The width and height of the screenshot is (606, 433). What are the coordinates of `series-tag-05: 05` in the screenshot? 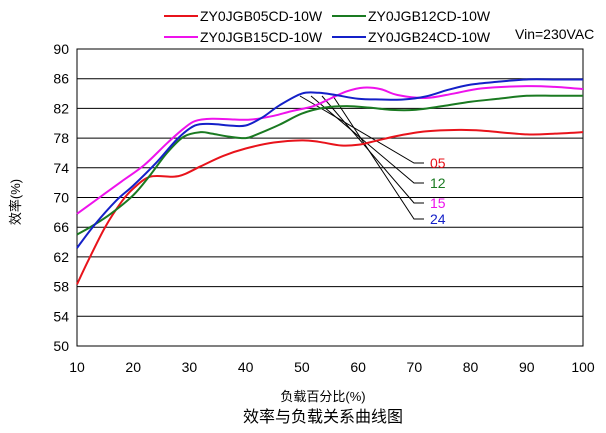 It's located at (438, 163).